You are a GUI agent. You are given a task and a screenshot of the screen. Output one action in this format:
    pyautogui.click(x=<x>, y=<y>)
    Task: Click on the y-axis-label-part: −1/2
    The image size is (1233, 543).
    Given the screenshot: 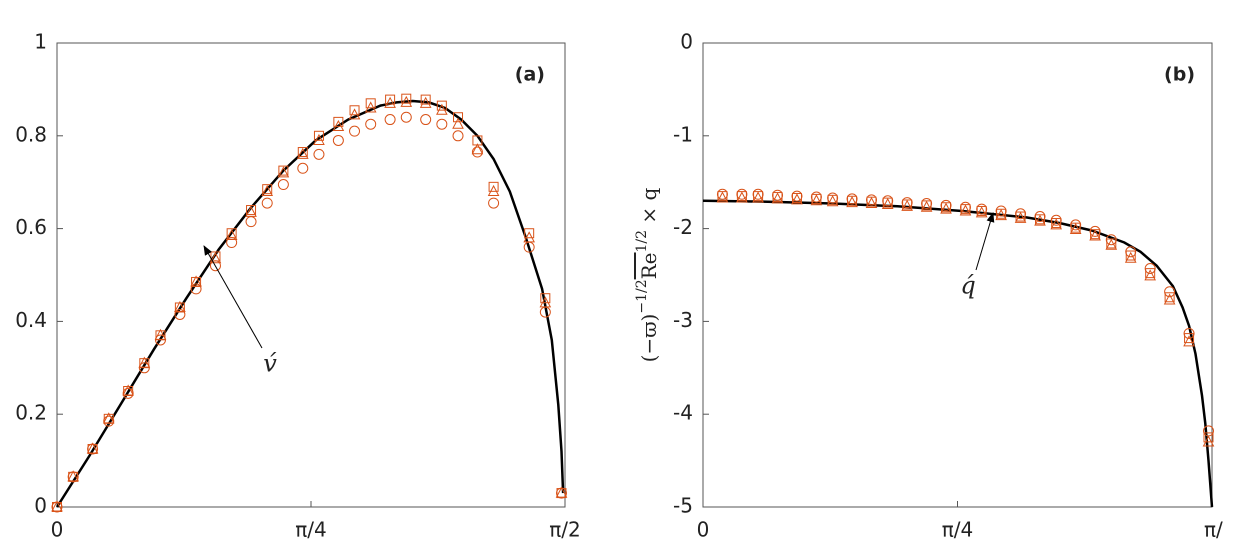 What is the action you would take?
    pyautogui.click(x=642, y=296)
    